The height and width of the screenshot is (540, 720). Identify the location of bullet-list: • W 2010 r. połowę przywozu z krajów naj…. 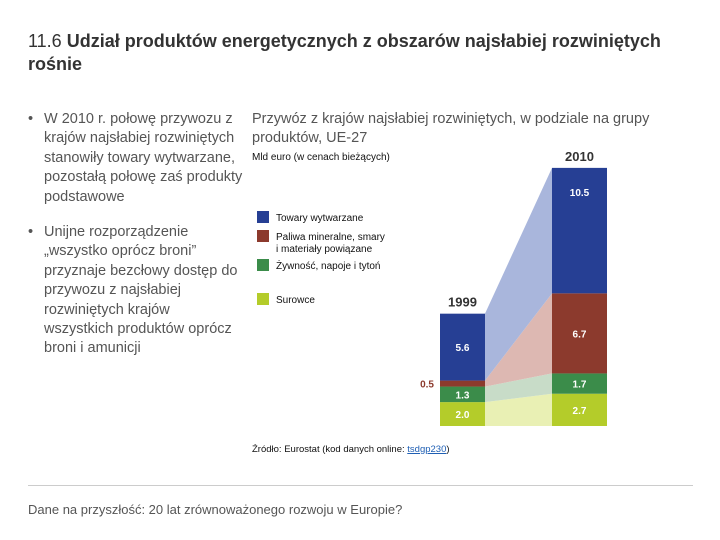
(135, 234).